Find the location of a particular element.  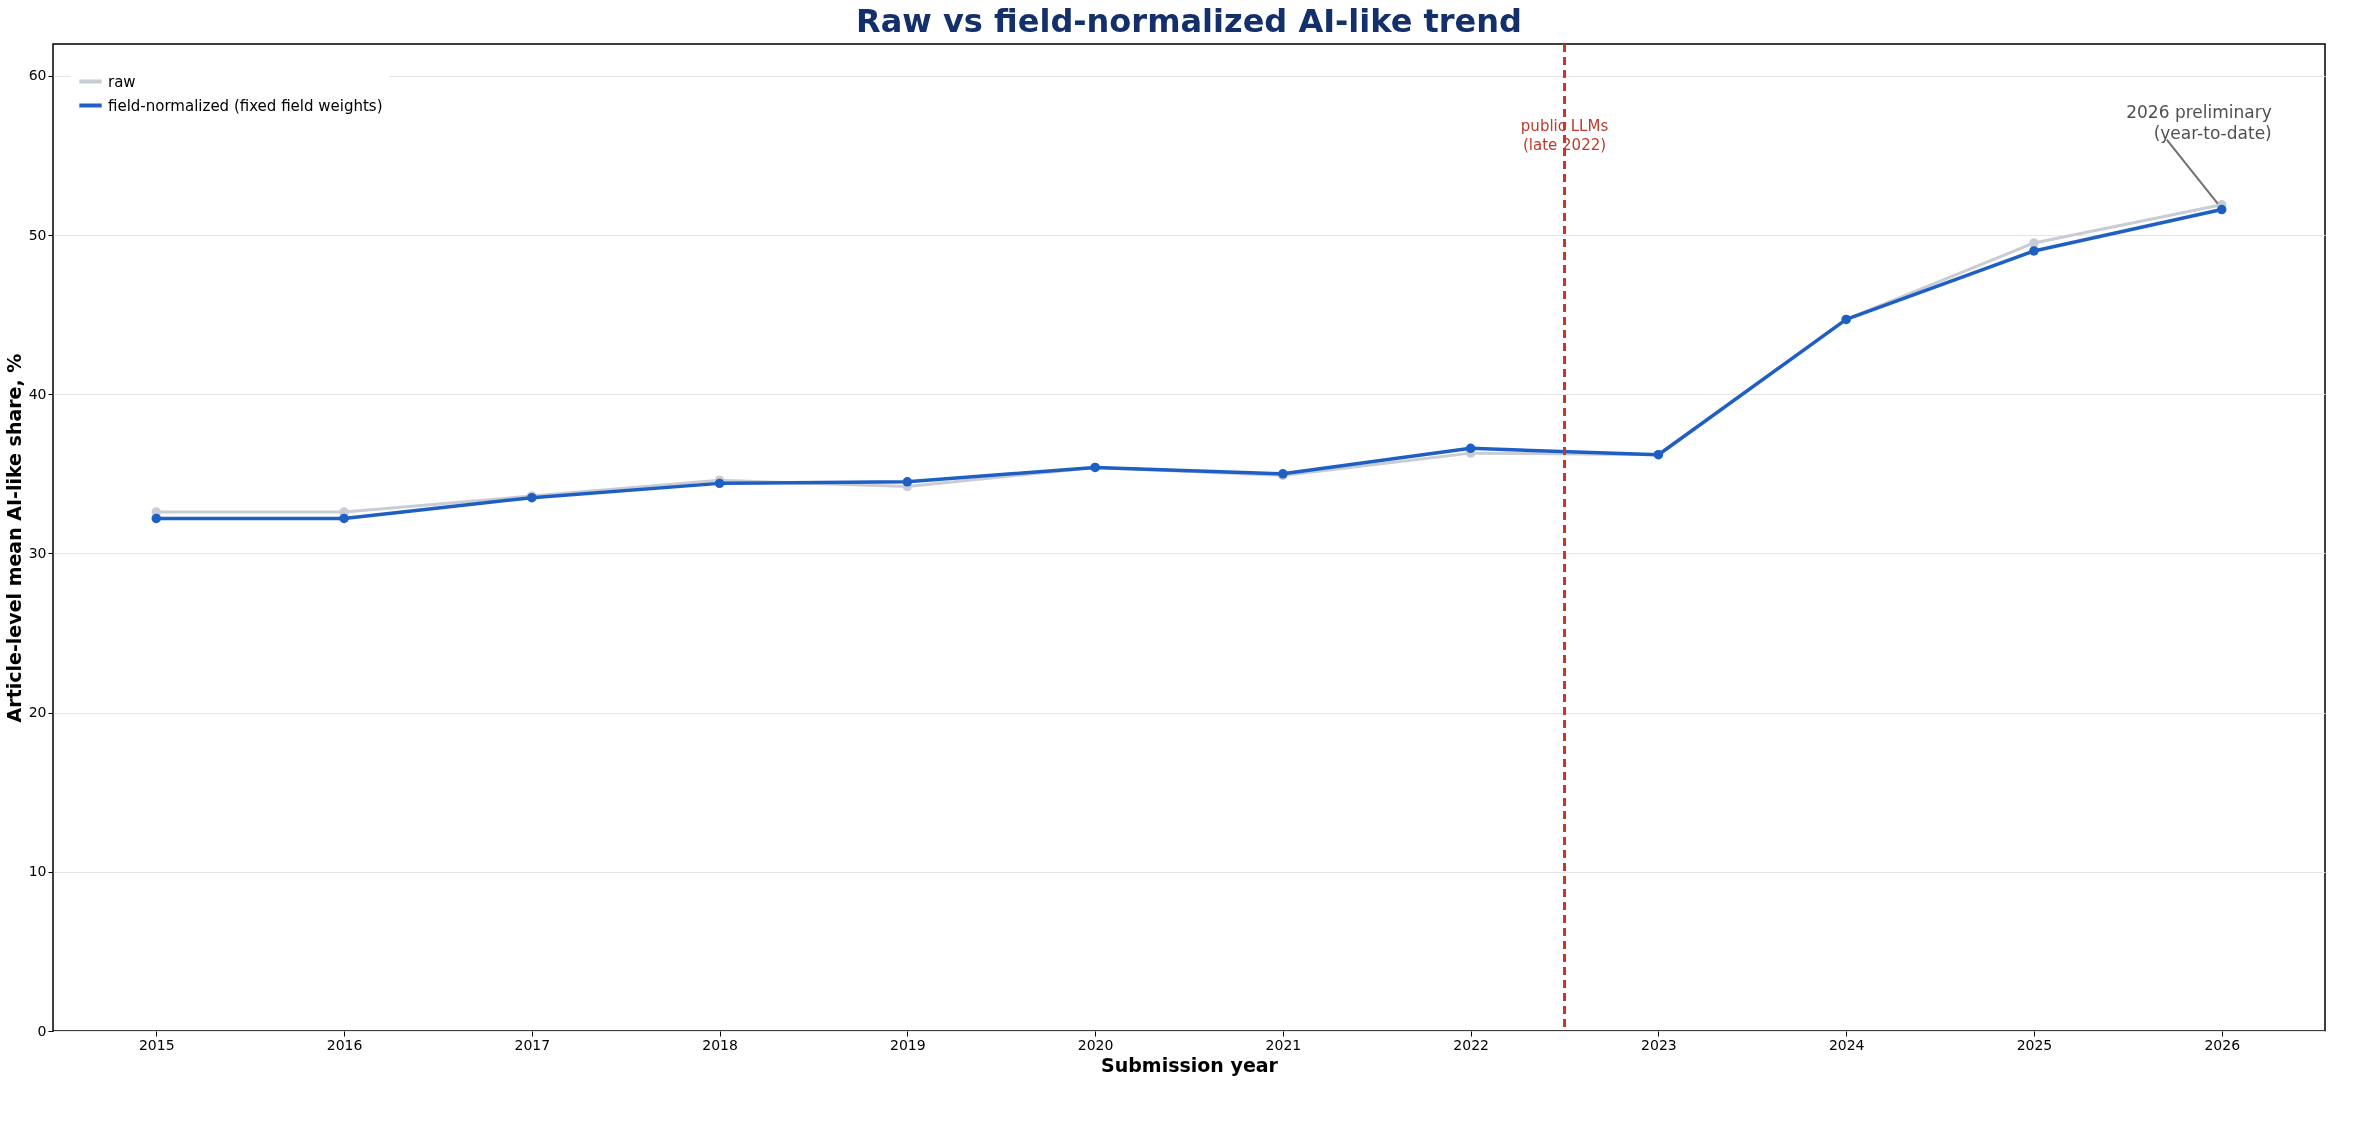

y-tick-label: 40 is located at coordinates (37, 393).